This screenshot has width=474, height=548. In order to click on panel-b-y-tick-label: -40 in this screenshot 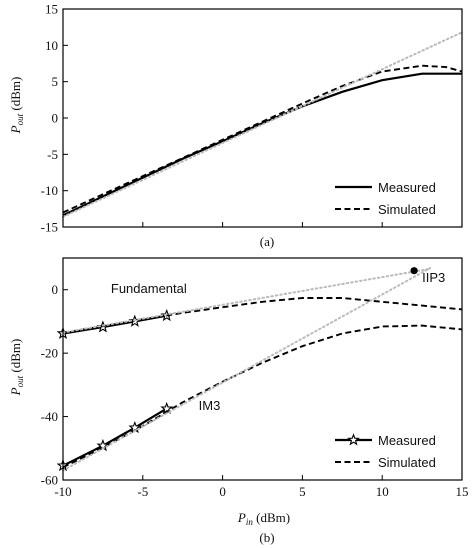, I will do `click(49, 416)`.